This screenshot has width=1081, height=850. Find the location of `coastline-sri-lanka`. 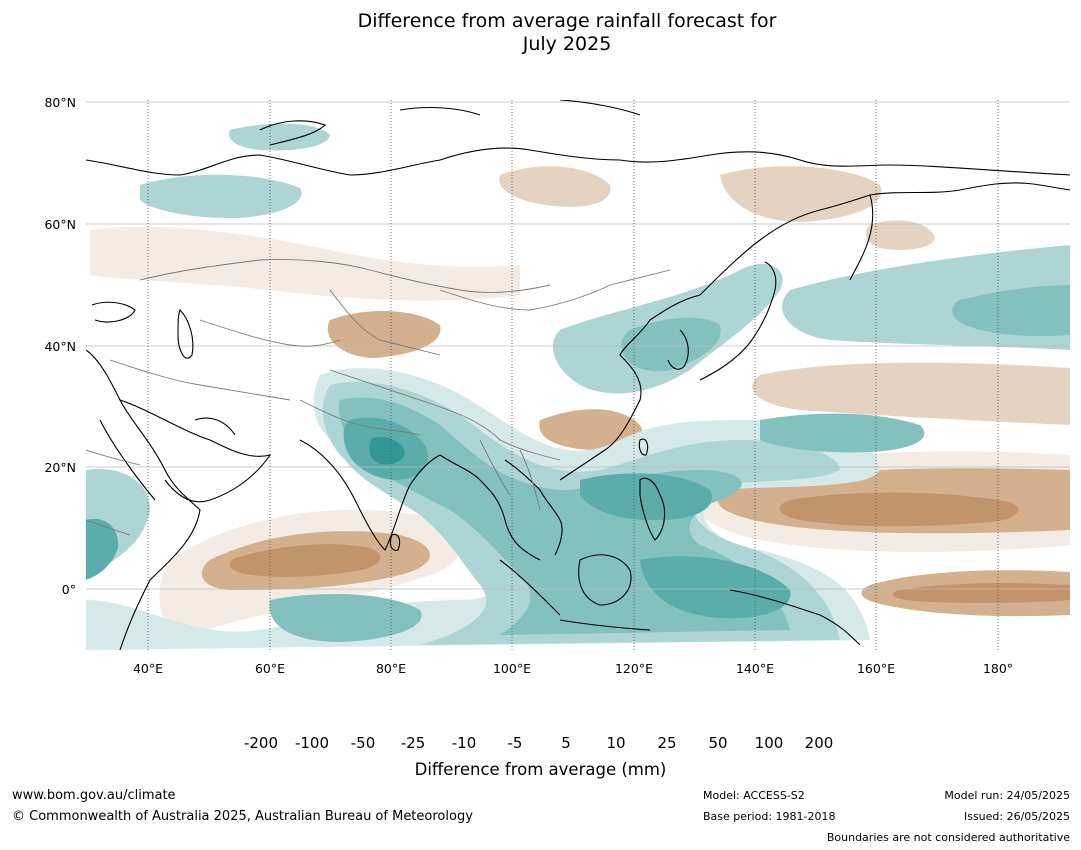

coastline-sri-lanka is located at coordinates (395, 542).